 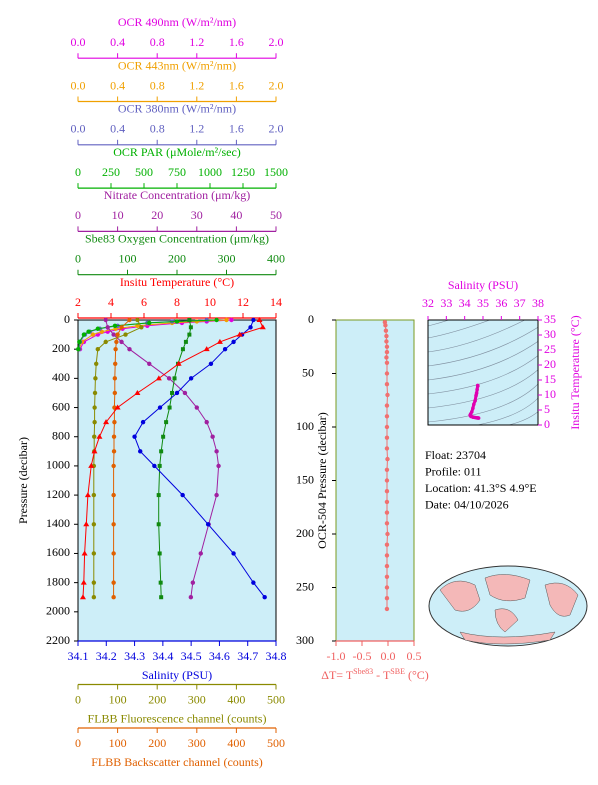 I want to click on info-line: Location: 41.3°S 4.9°E, so click(x=481, y=488).